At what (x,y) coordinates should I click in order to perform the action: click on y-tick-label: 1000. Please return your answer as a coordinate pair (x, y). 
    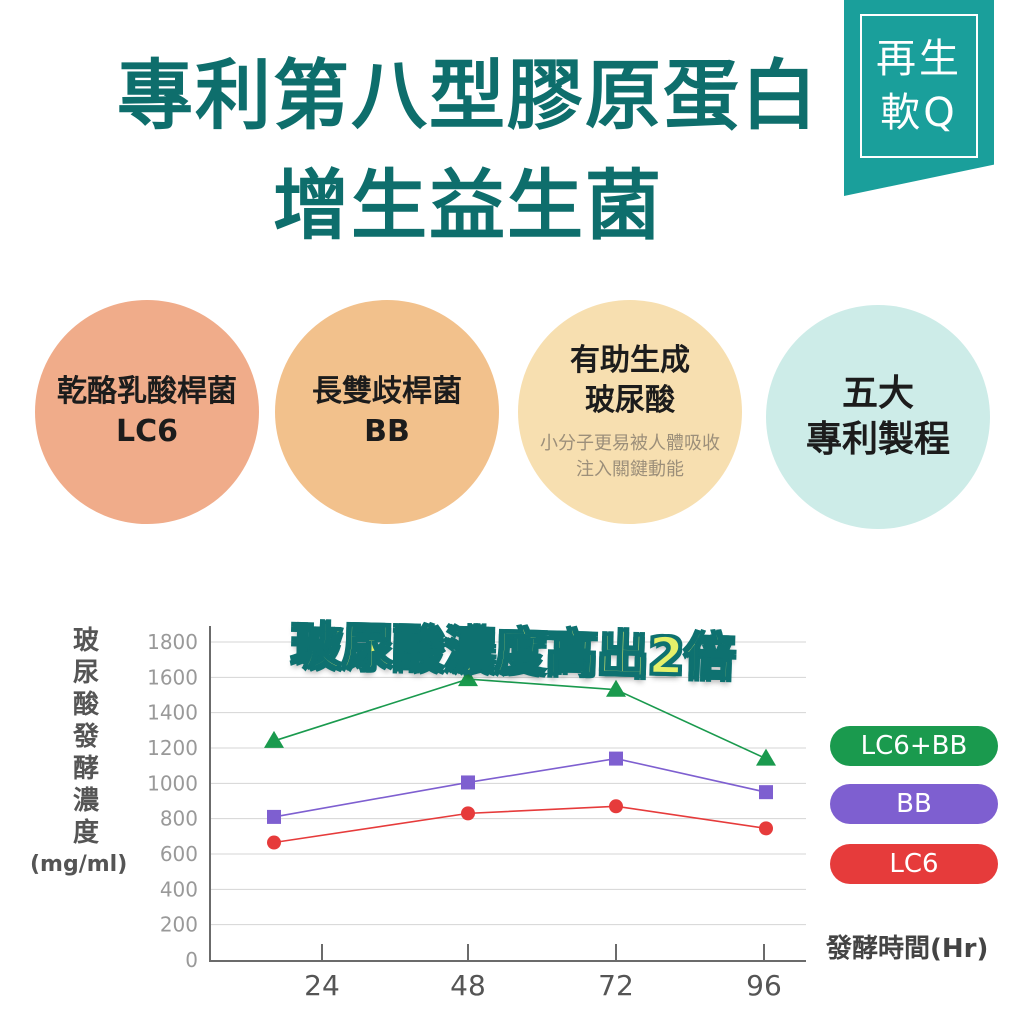
    Looking at the image, I should click on (172, 783).